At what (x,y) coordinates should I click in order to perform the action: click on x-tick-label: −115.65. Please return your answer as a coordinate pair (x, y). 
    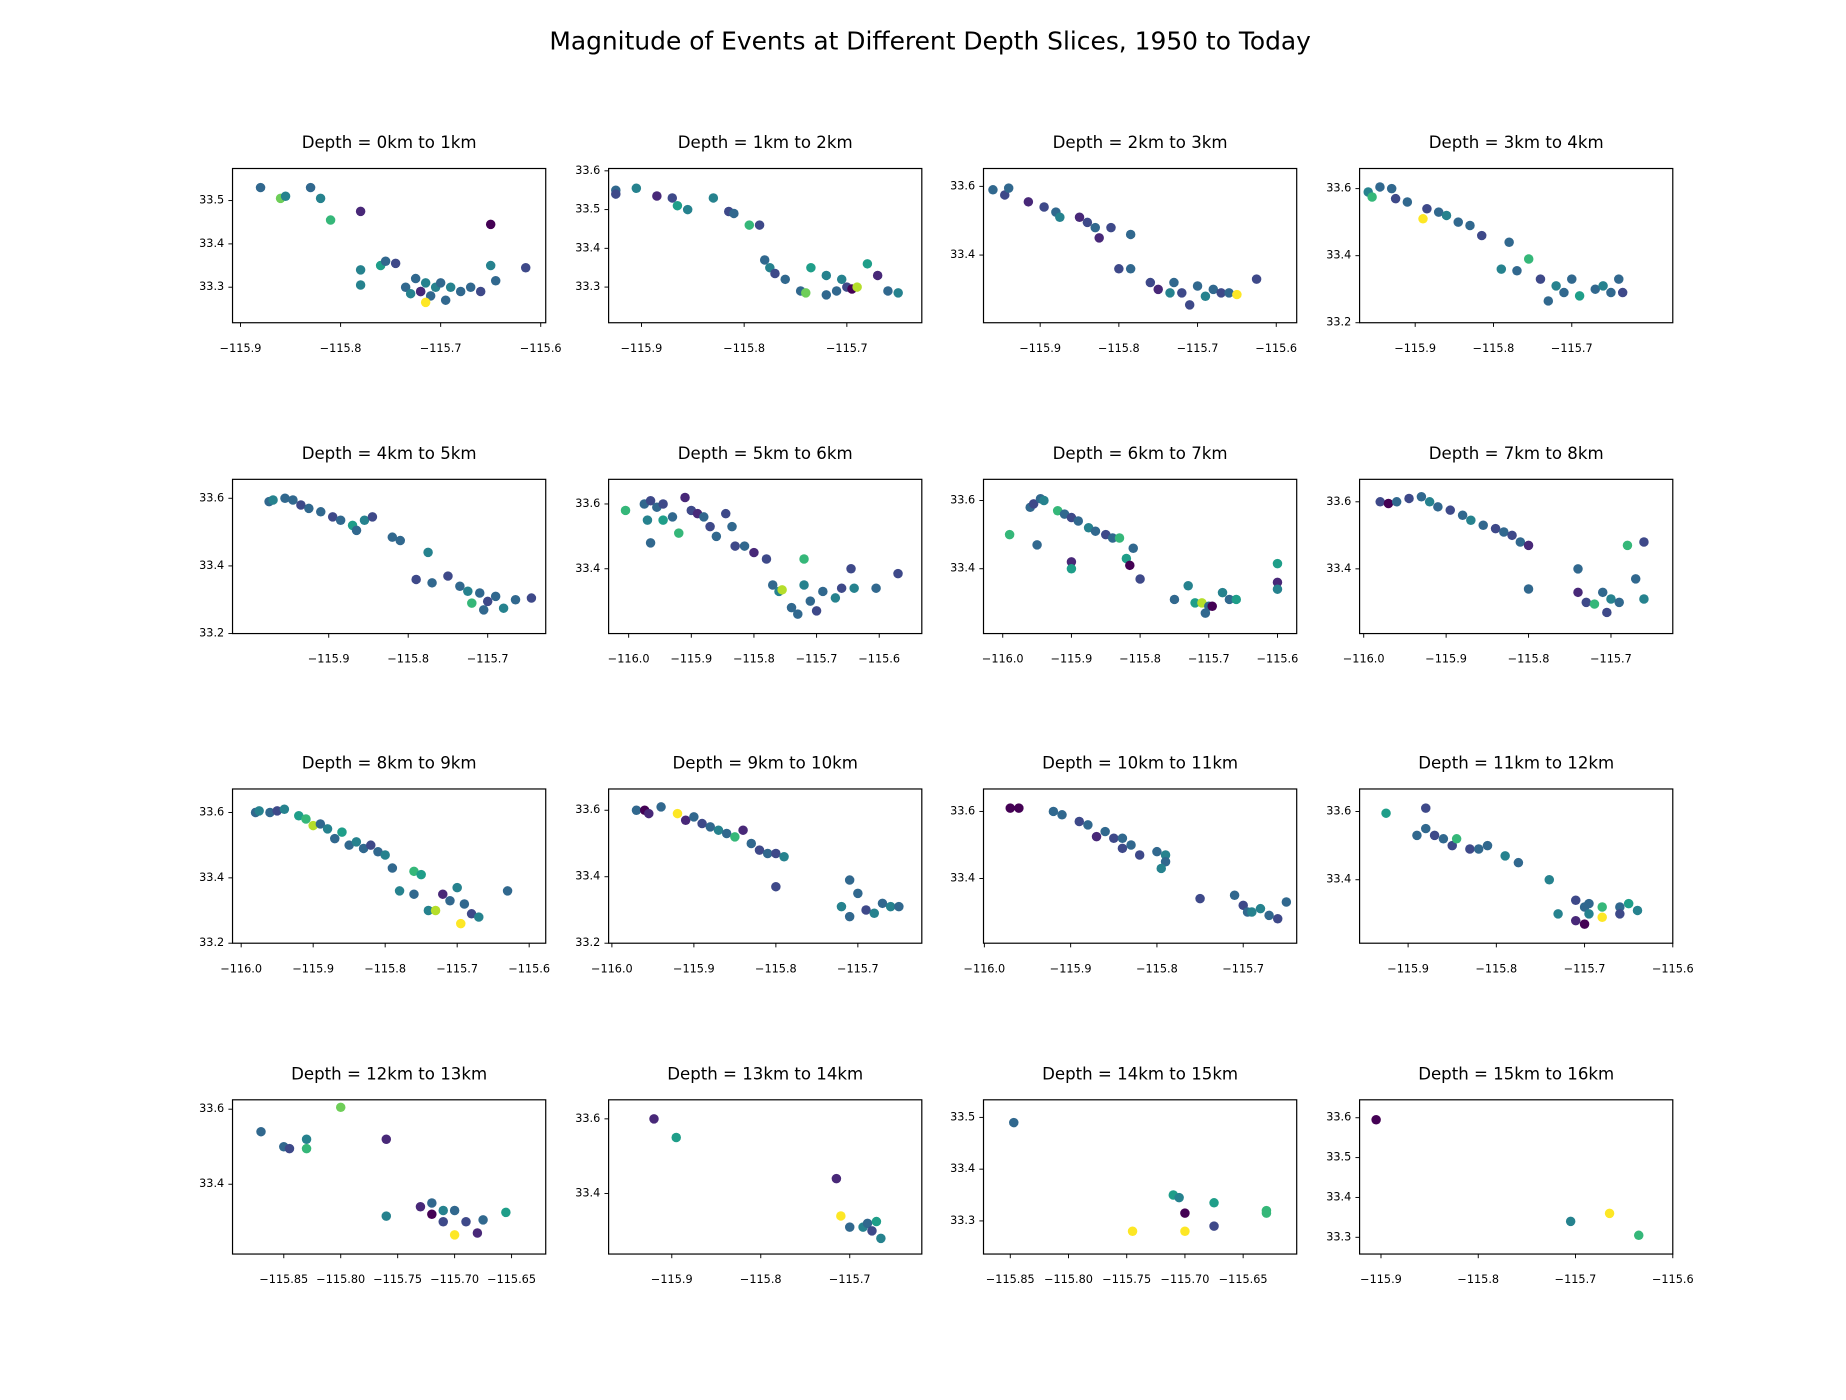
    Looking at the image, I should click on (1243, 1279).